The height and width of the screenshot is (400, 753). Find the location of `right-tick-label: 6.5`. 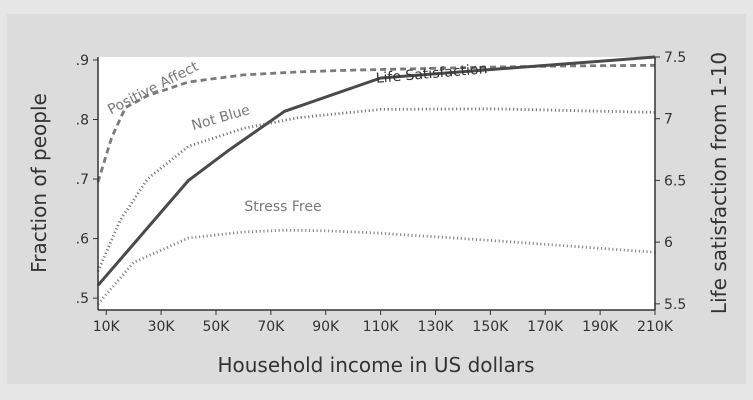

right-tick-label: 6.5 is located at coordinates (675, 181).